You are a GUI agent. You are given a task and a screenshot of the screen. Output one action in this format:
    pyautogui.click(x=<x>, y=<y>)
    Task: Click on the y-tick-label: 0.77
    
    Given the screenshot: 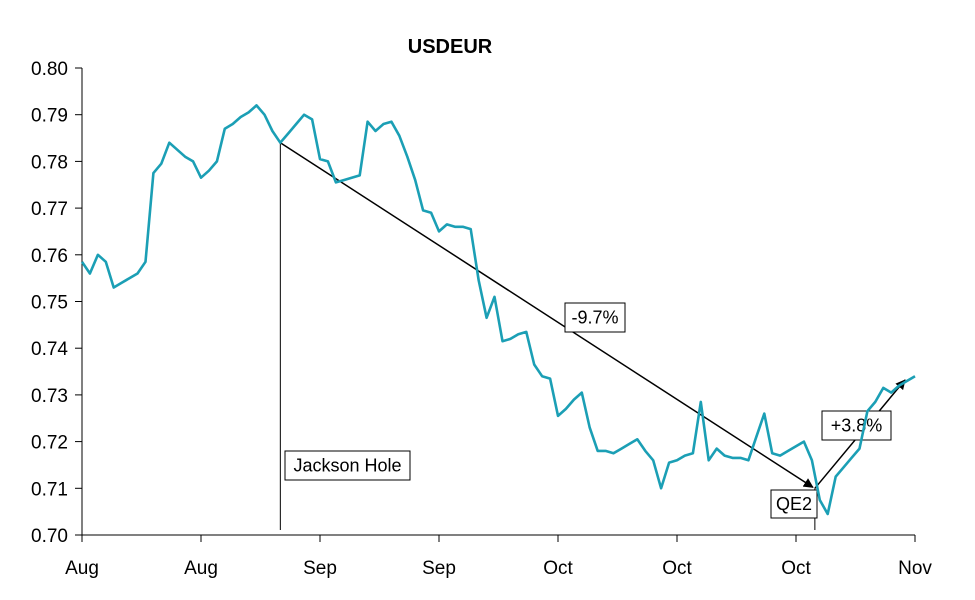 What is the action you would take?
    pyautogui.click(x=49, y=209)
    